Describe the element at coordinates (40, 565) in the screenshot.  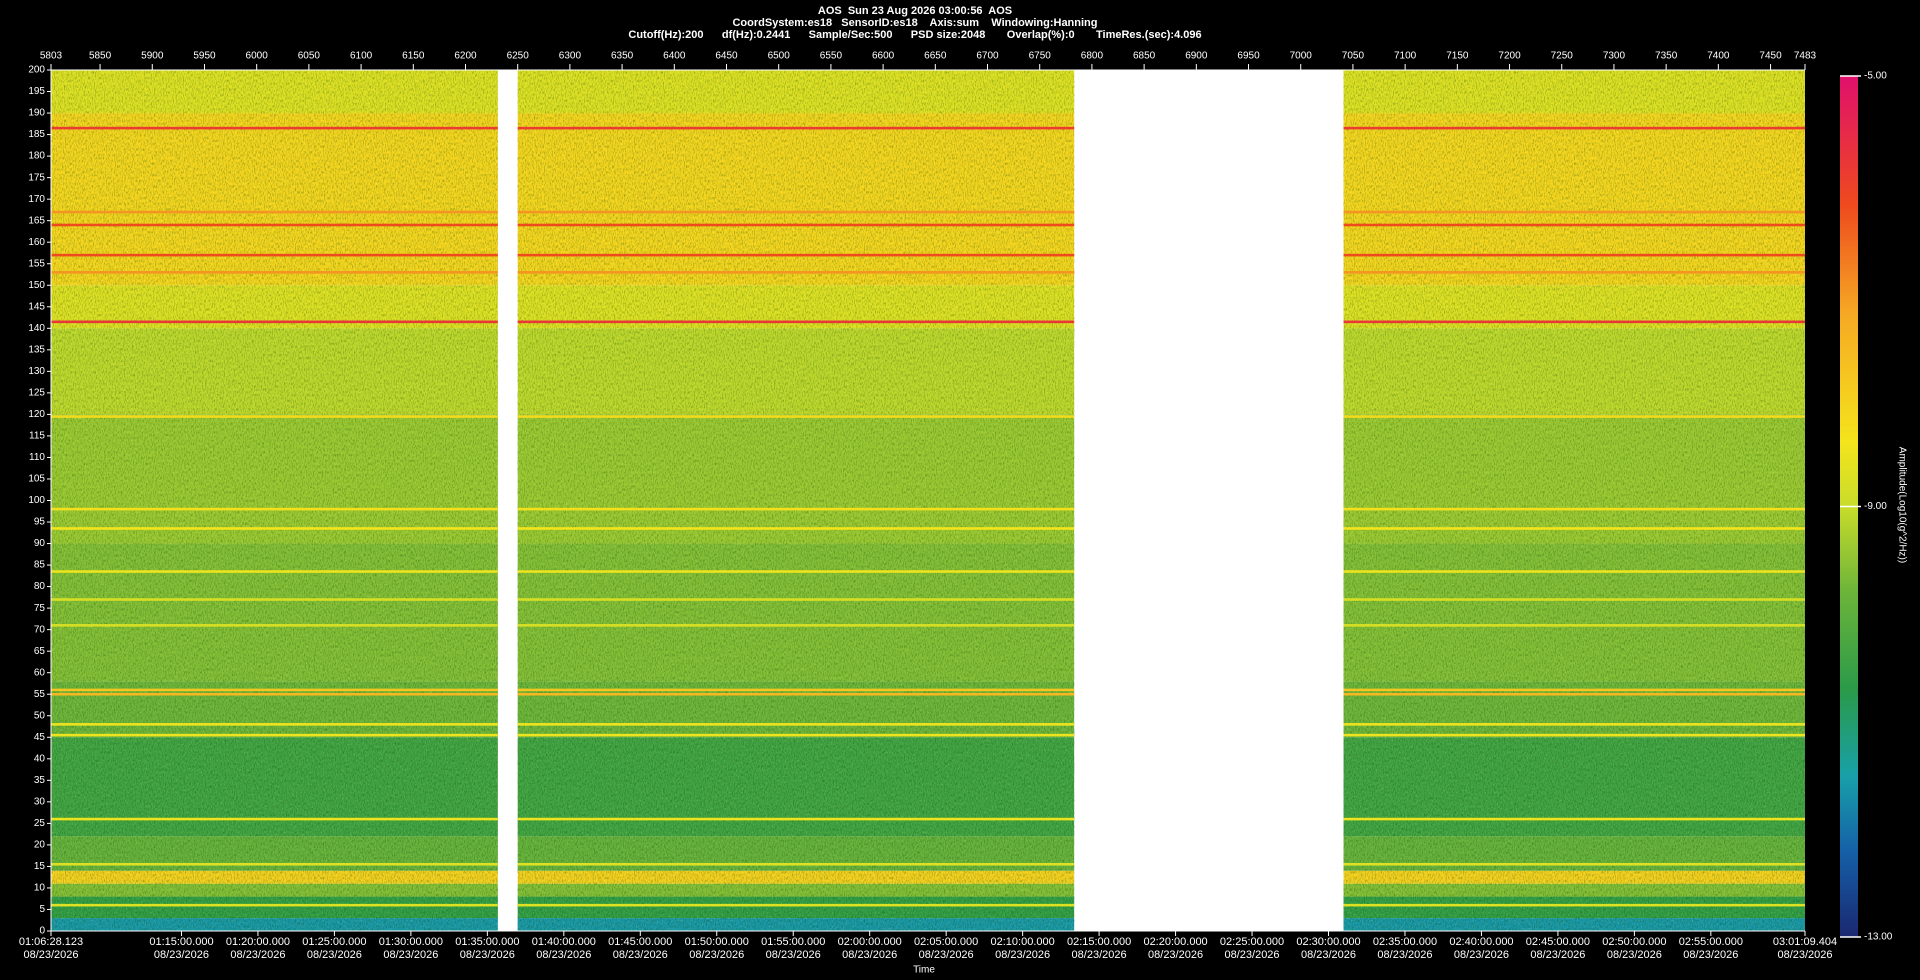
I see `y-tick-label: 85` at that location.